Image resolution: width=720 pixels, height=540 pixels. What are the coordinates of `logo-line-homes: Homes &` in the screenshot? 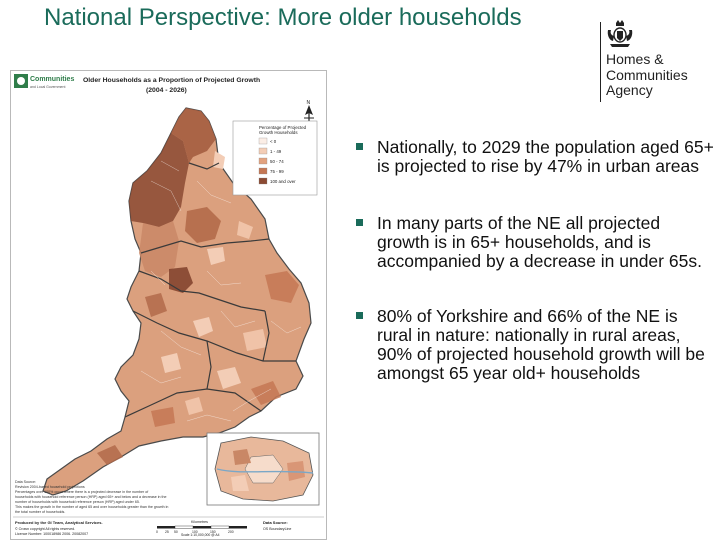 It's located at (635, 59).